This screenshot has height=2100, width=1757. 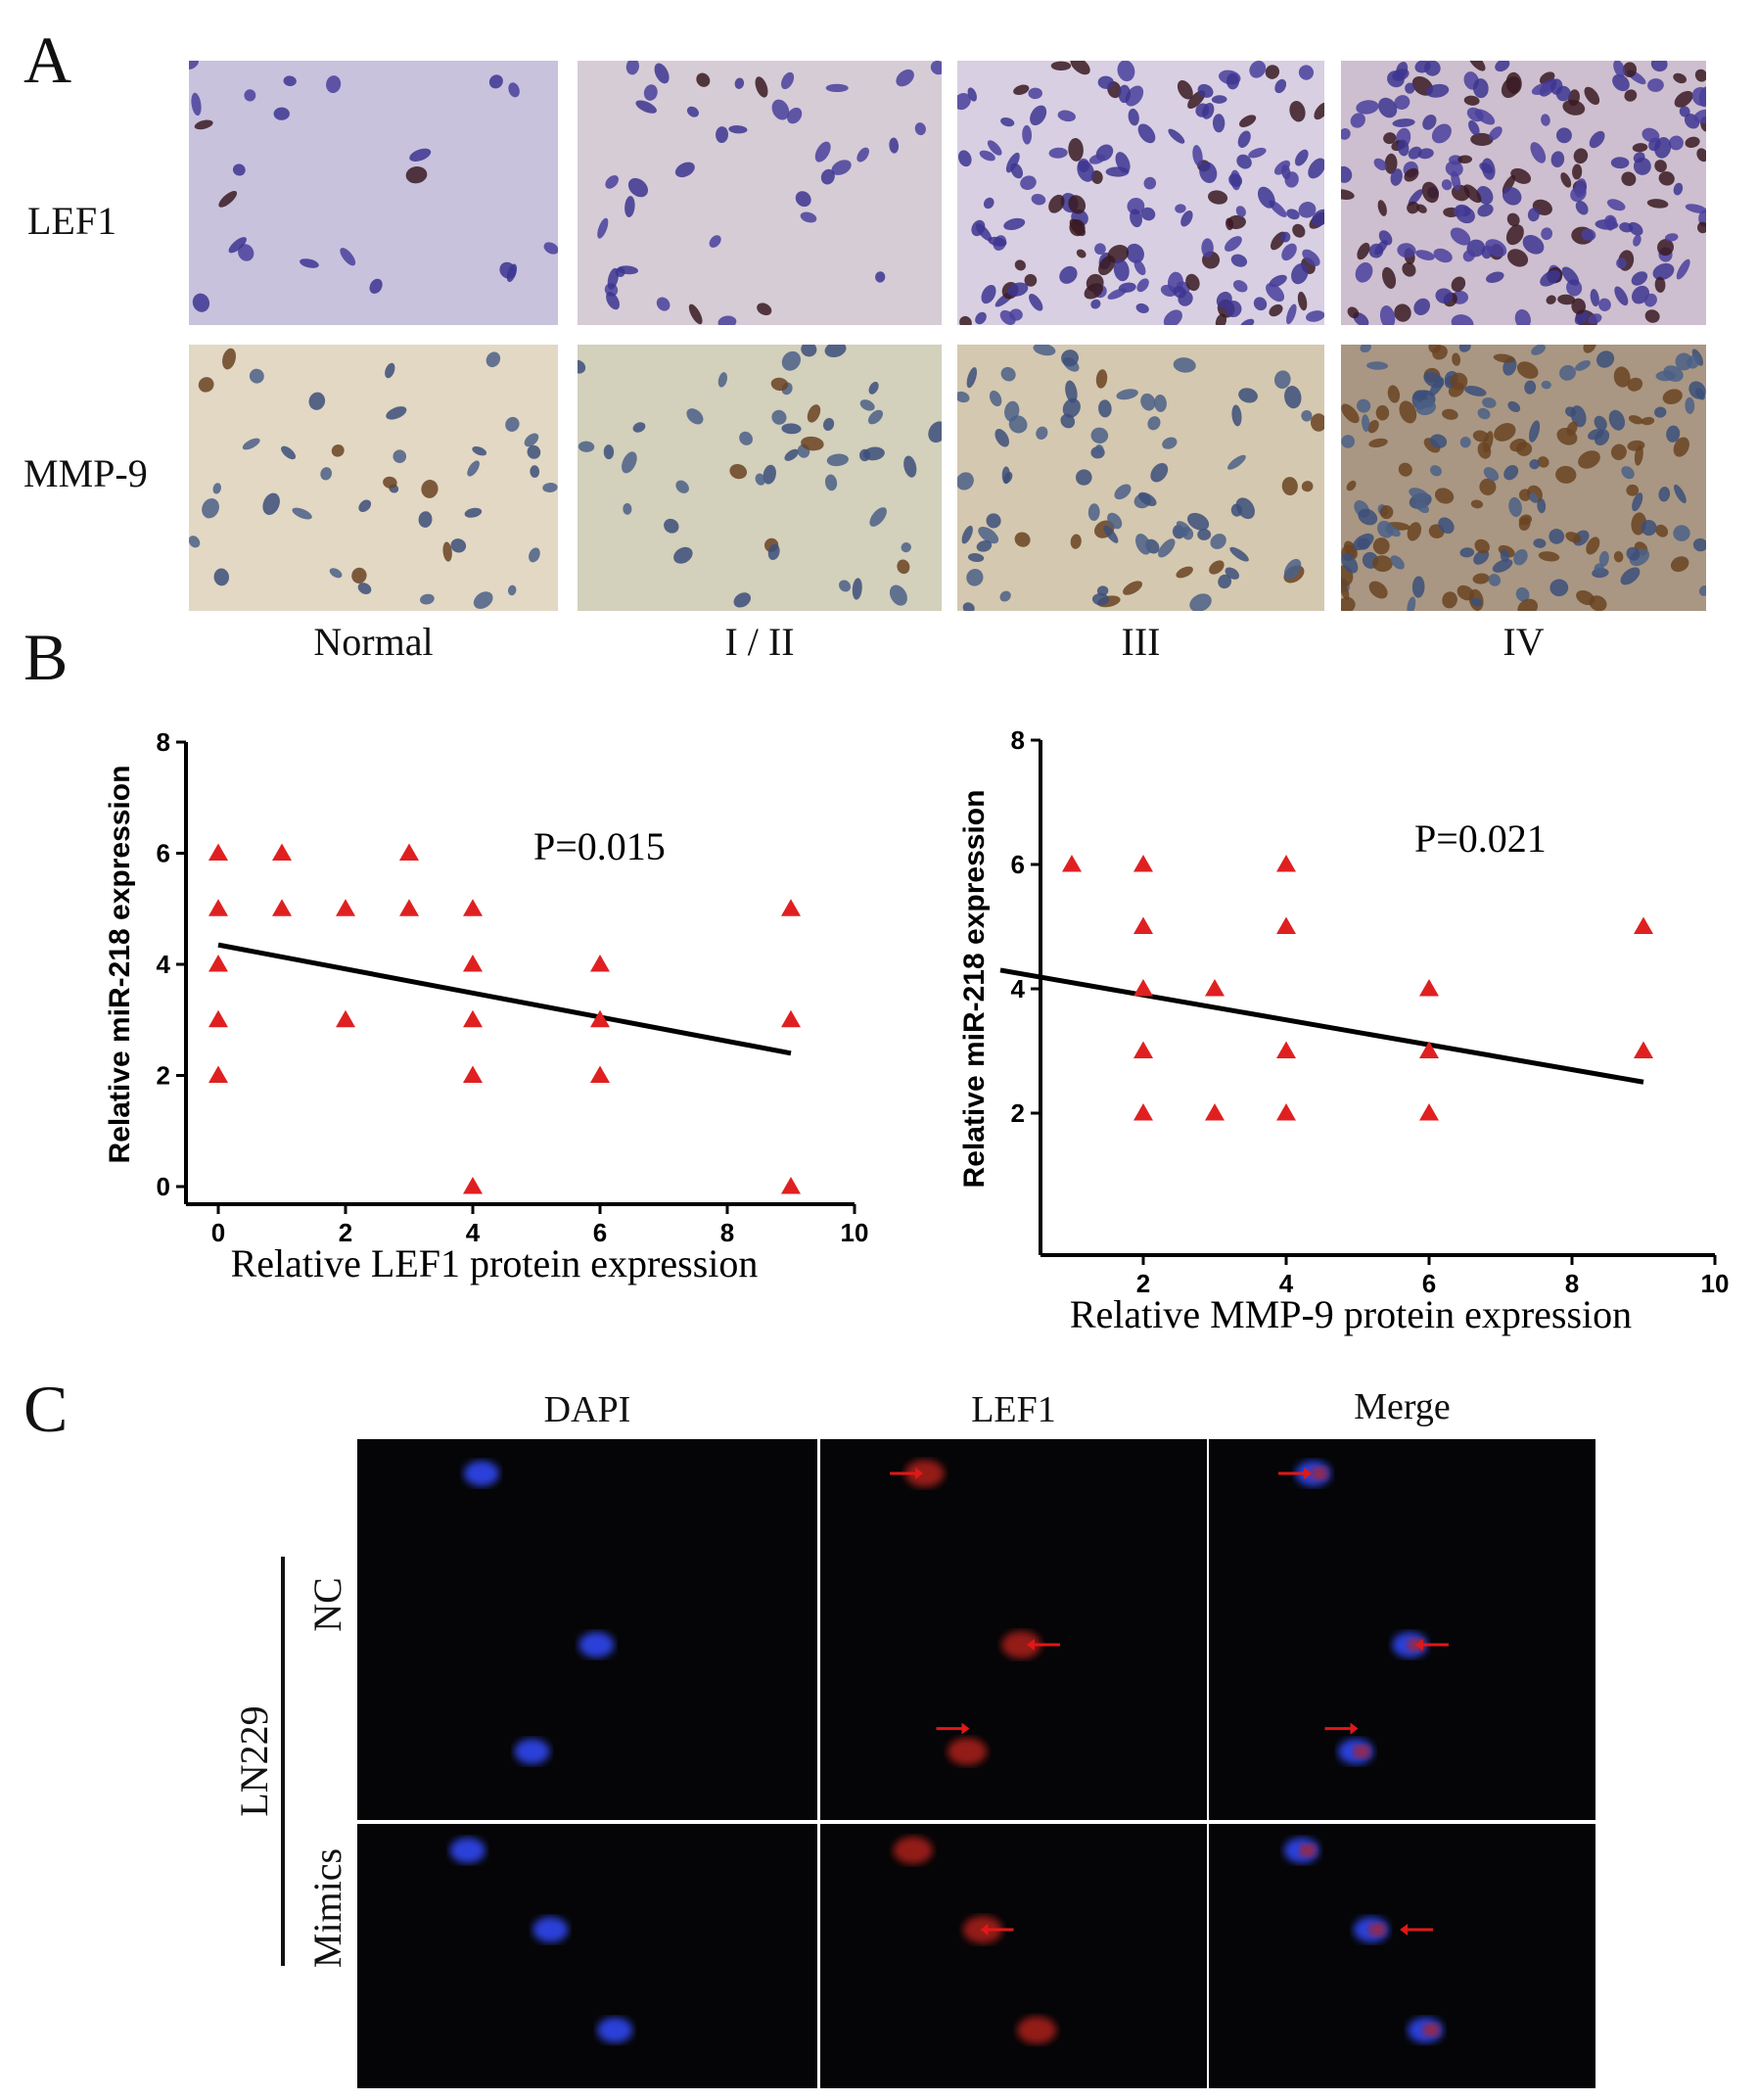 What do you see at coordinates (1019, 988) in the screenshot?
I see `chart2-y-tick-label: 4` at bounding box center [1019, 988].